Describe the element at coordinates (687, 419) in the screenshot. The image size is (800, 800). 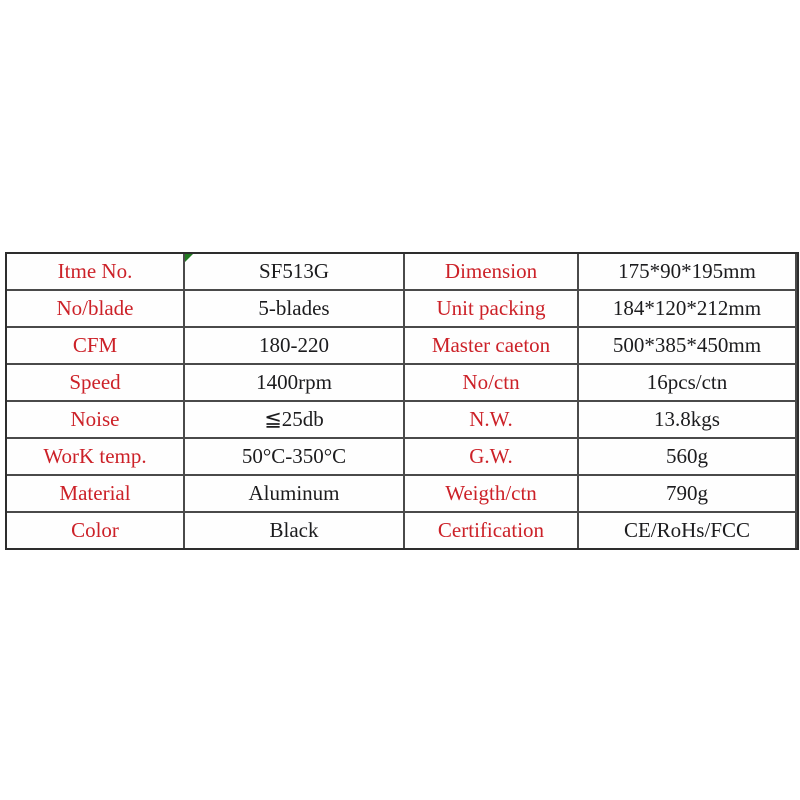
I see `spec-value-cell: 13.8kgs` at that location.